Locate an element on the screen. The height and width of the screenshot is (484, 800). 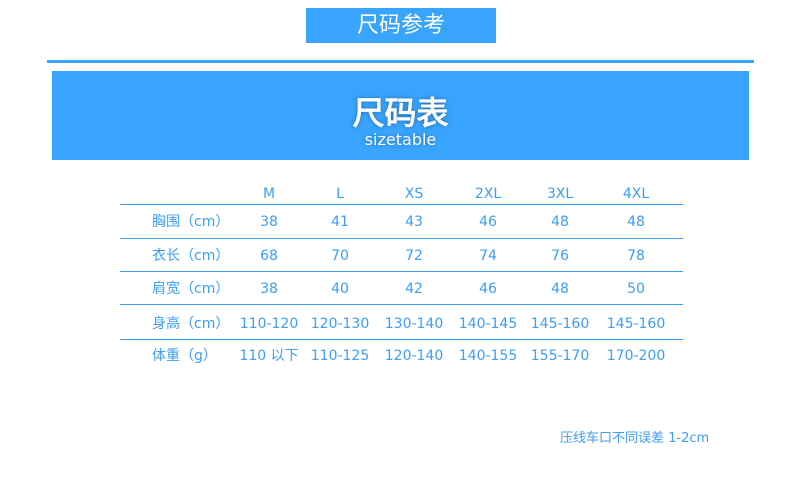
row-label: 衣长（cm） is located at coordinates (191, 256).